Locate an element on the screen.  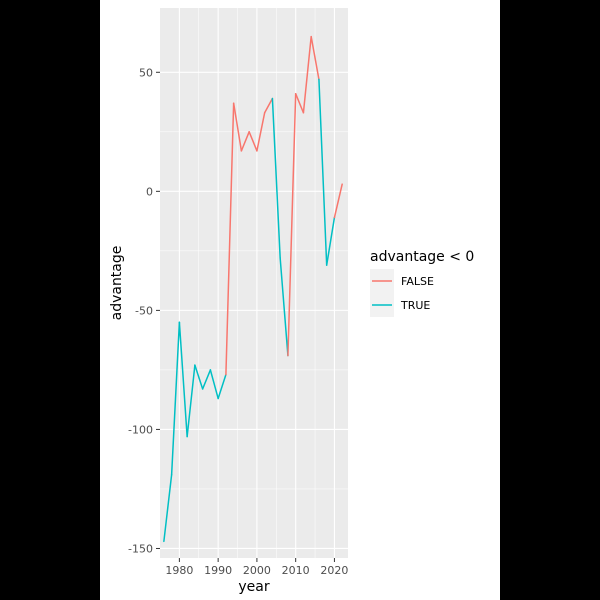
y-tick-label: -150 is located at coordinates (140, 548).